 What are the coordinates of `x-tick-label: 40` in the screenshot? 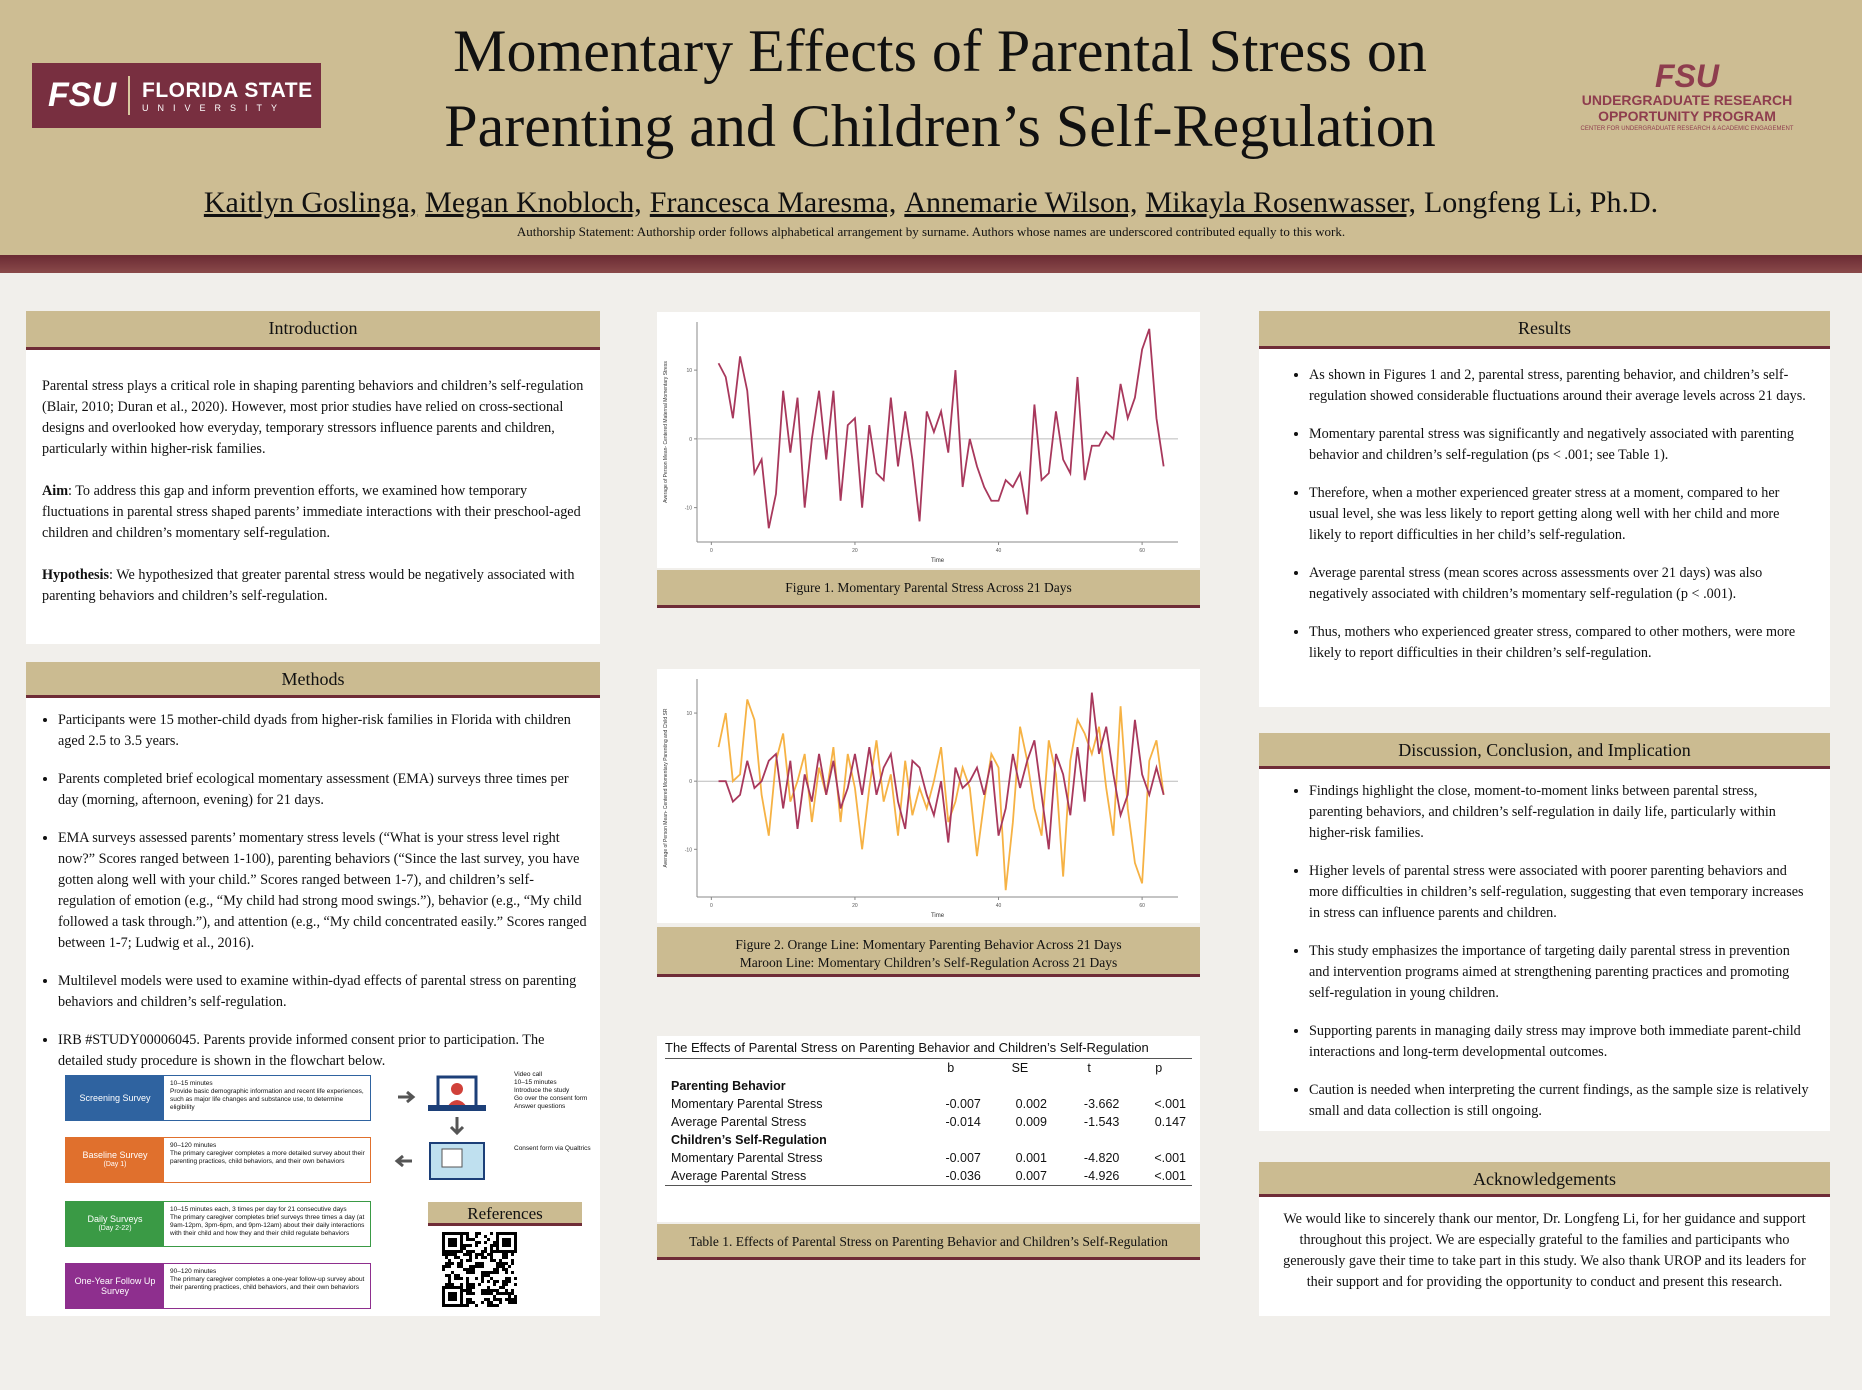 It's located at (999, 551).